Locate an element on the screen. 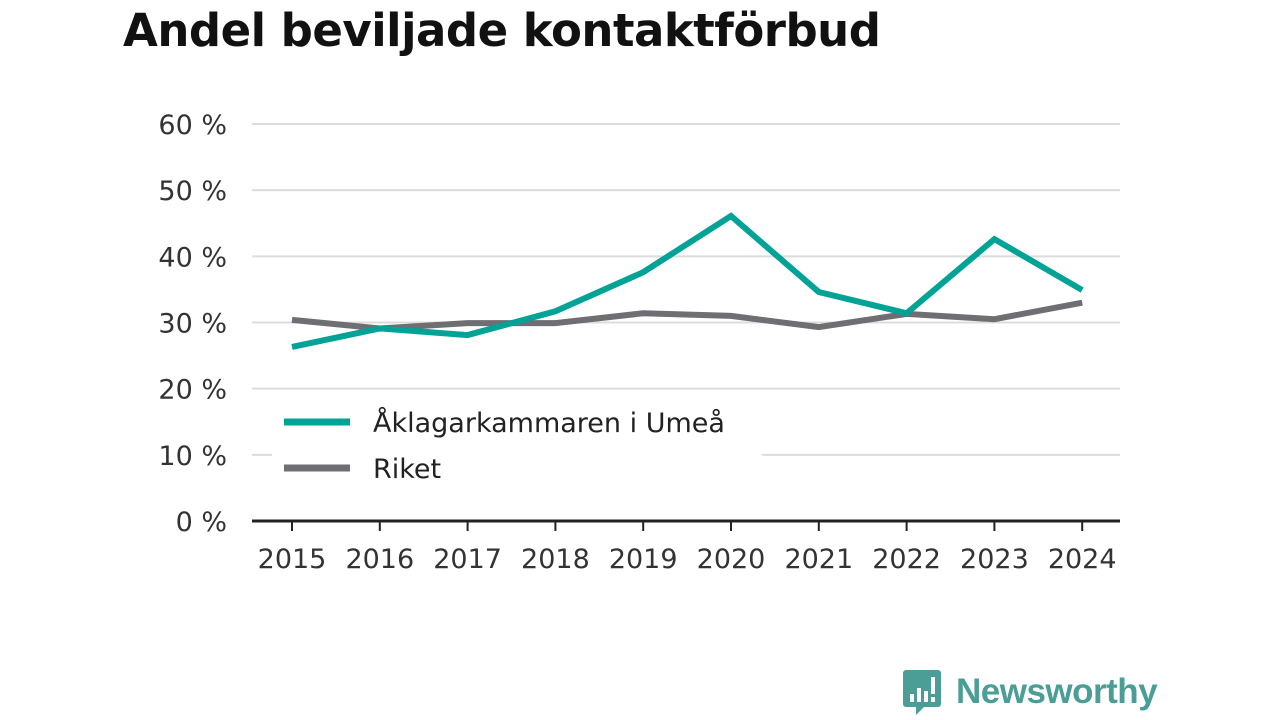 This screenshot has width=1280, height=720. brand-logo: Newsworthy is located at coordinates (1030, 692).